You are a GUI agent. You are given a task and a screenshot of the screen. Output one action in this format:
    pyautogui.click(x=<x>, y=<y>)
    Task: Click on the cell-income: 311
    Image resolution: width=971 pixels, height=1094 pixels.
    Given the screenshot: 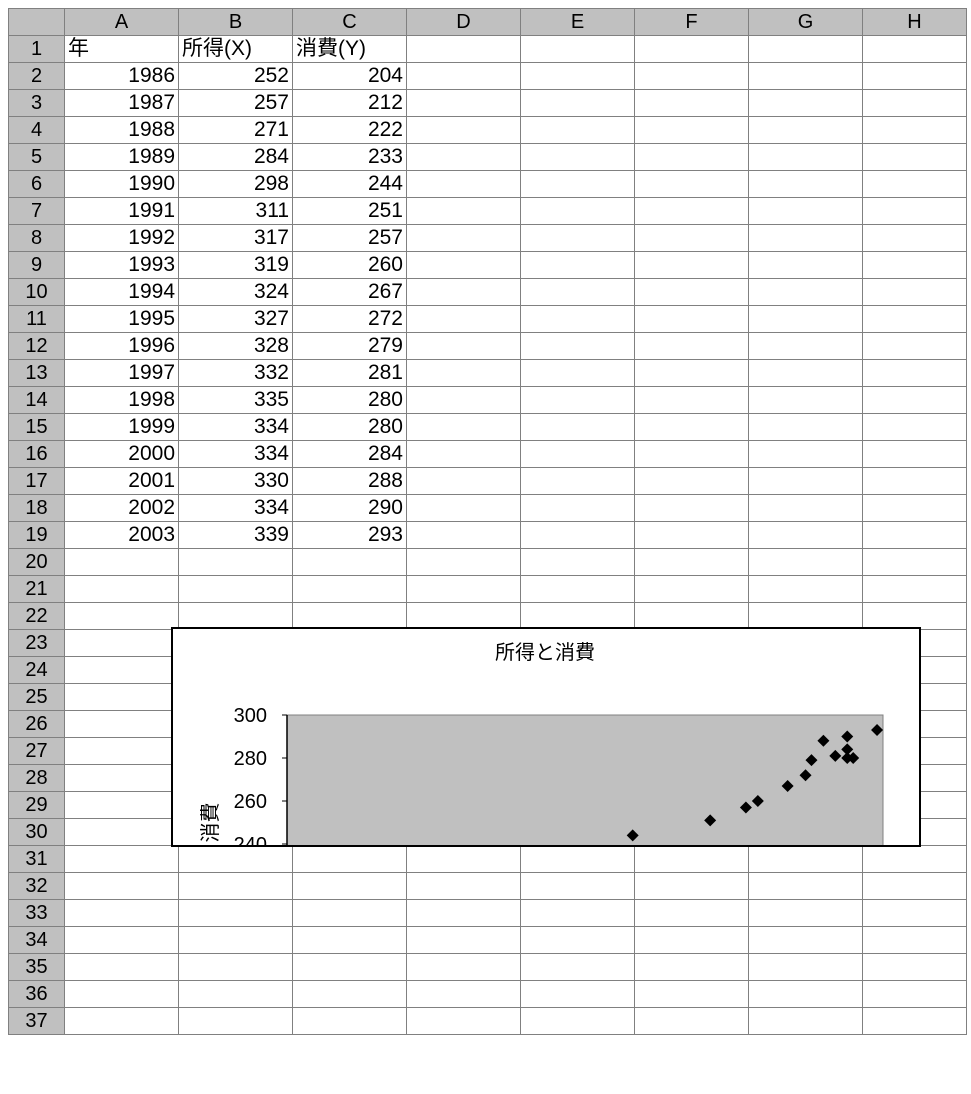 What is the action you would take?
    pyautogui.click(x=235, y=211)
    